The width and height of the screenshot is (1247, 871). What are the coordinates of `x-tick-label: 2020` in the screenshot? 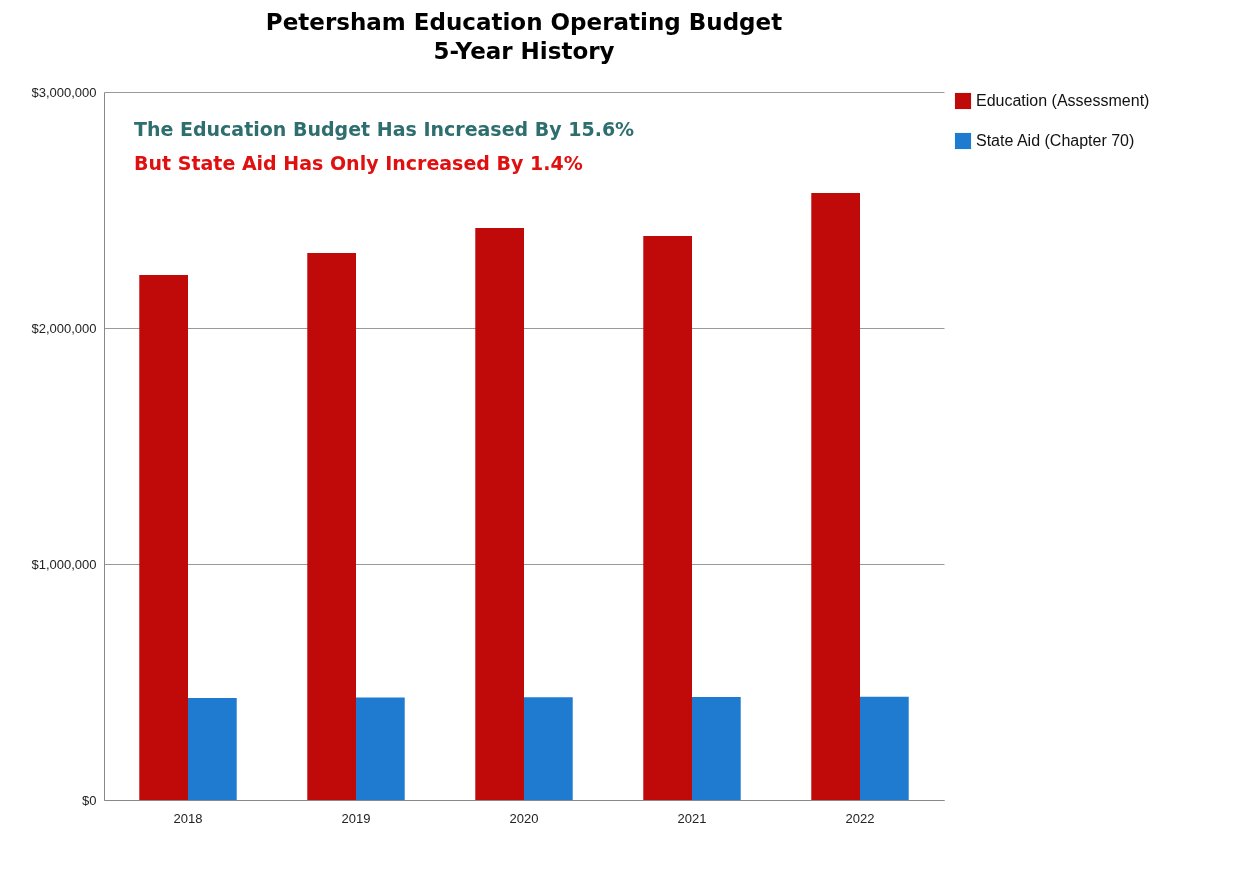 It's located at (524, 818).